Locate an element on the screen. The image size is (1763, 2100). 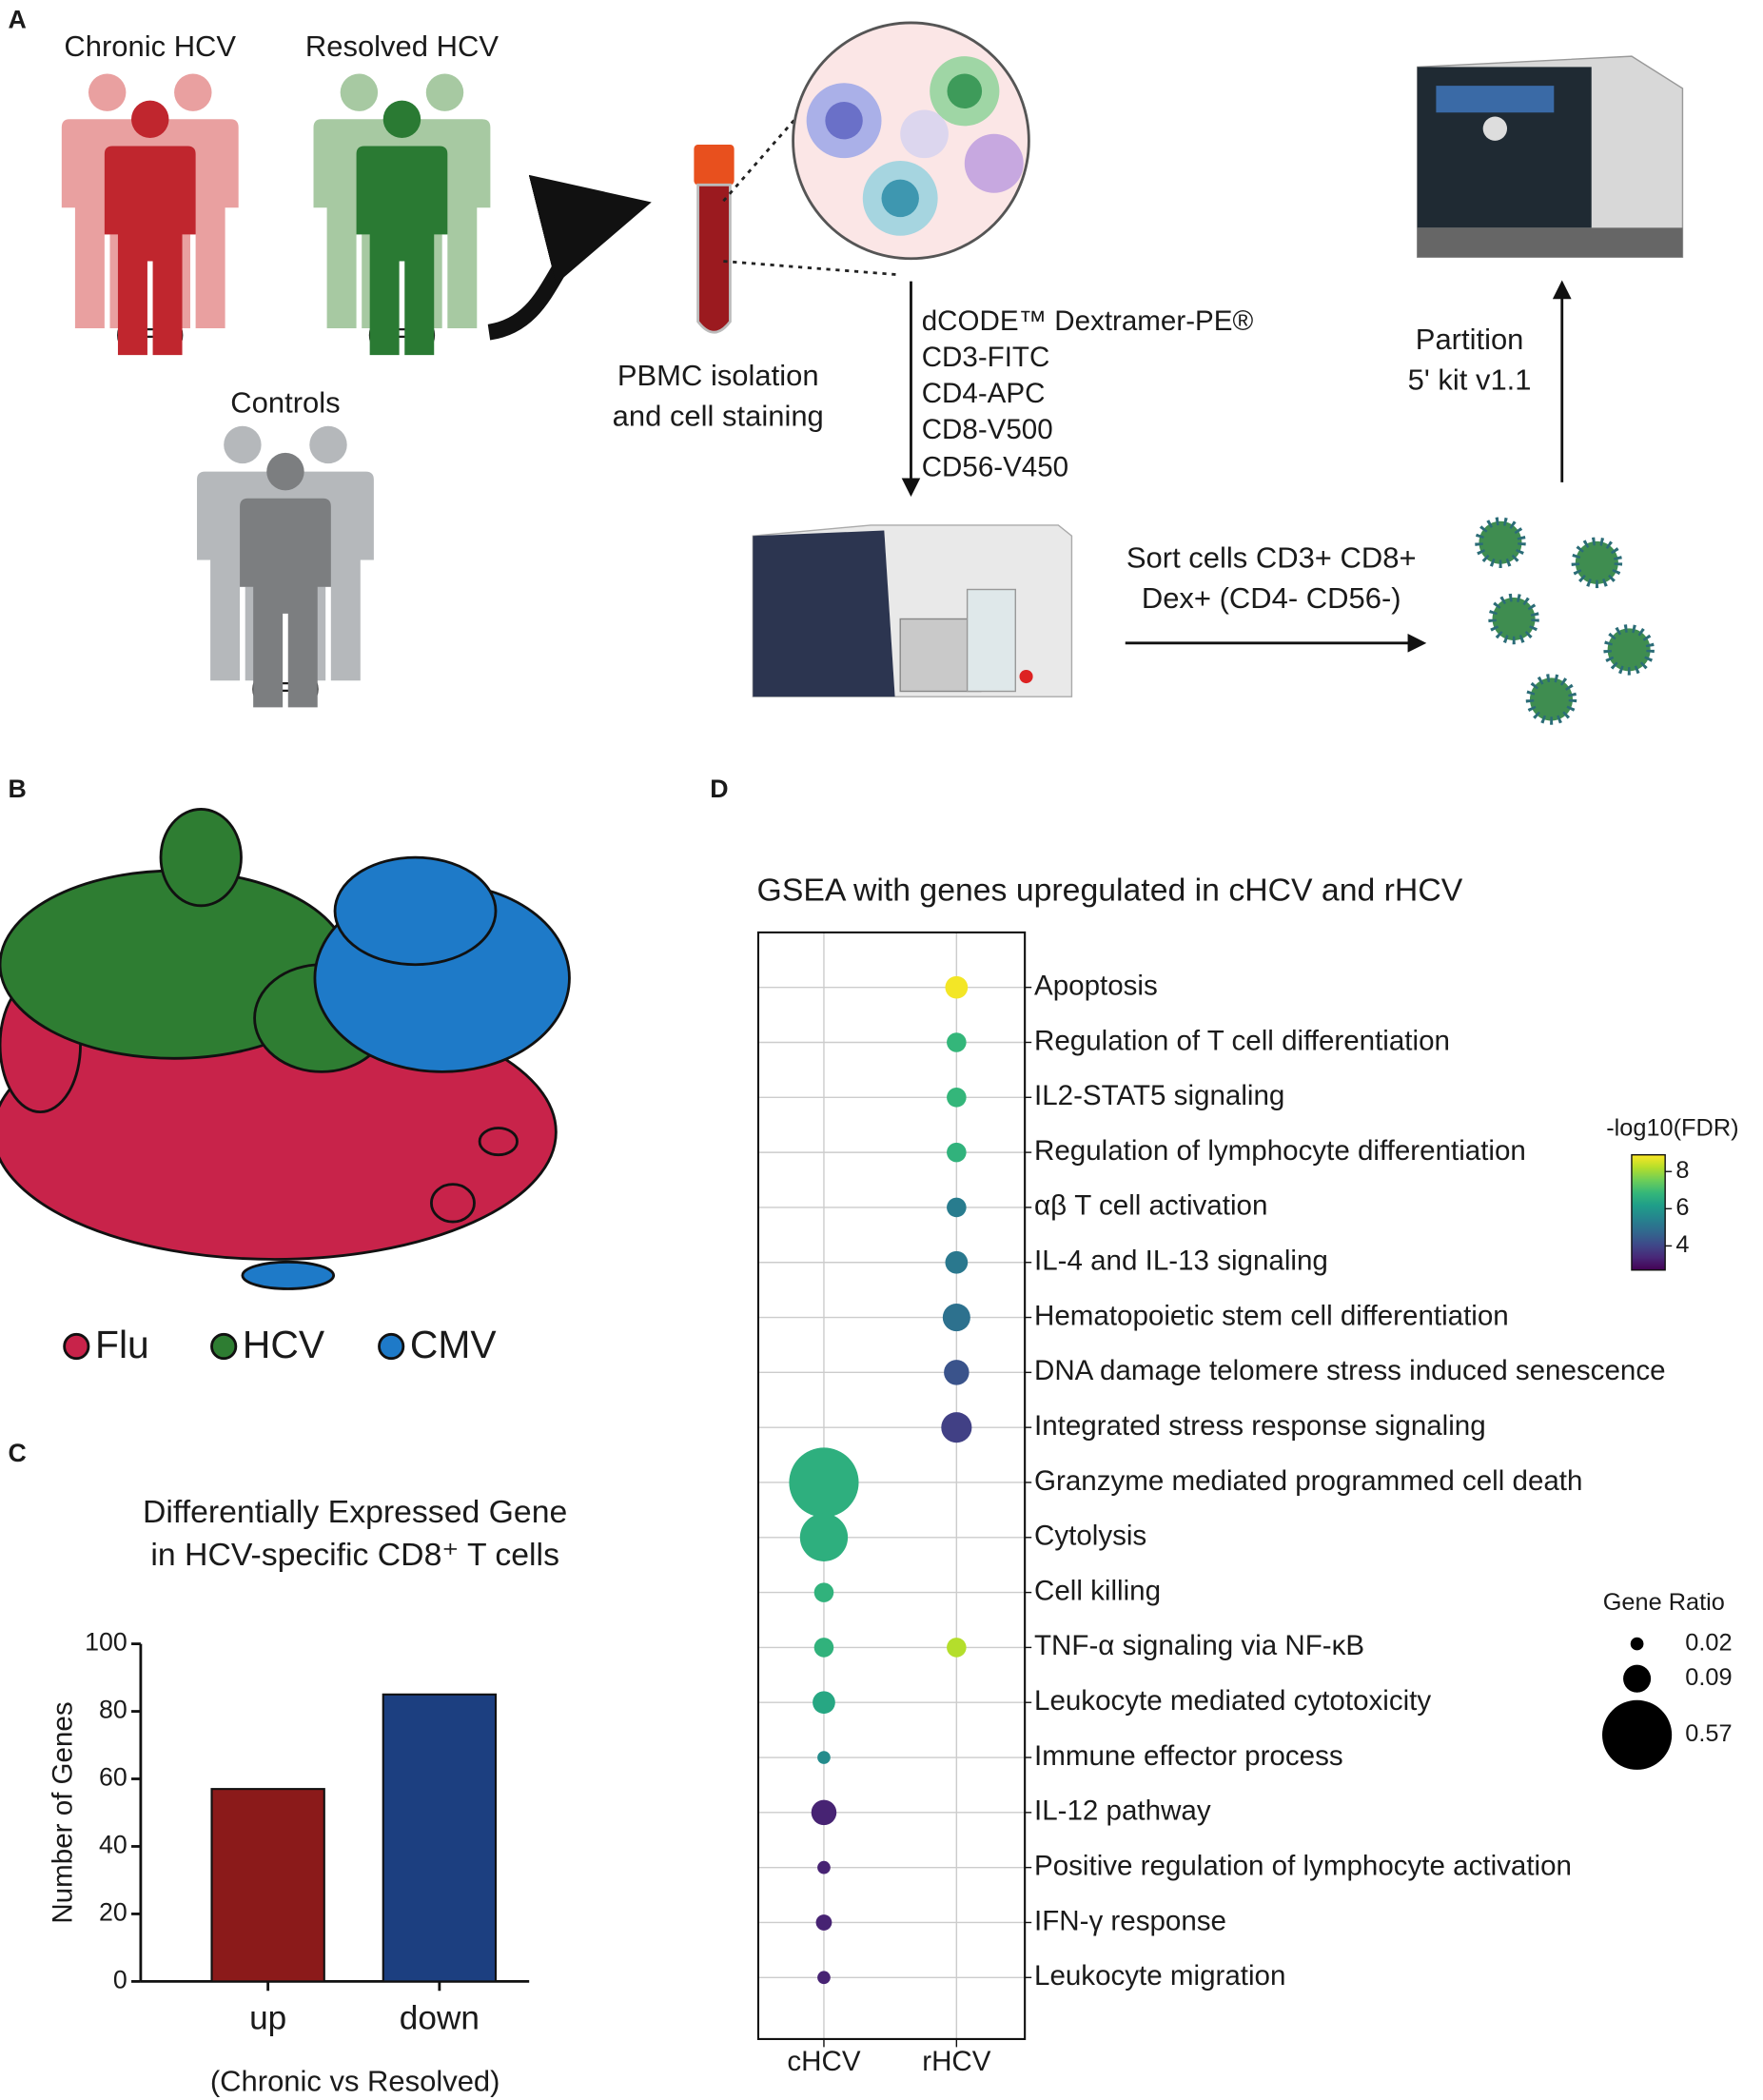
x-tick-label: down is located at coordinates (440, 2018).